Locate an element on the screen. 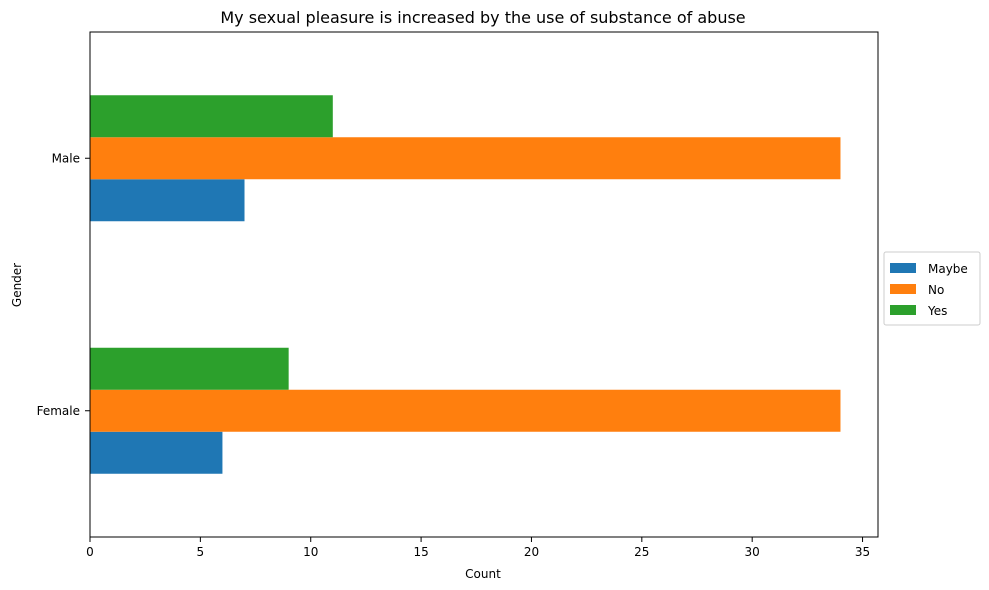 Image resolution: width=989 pixels, height=590 pixels. y-tick-label: Female is located at coordinates (58, 411).